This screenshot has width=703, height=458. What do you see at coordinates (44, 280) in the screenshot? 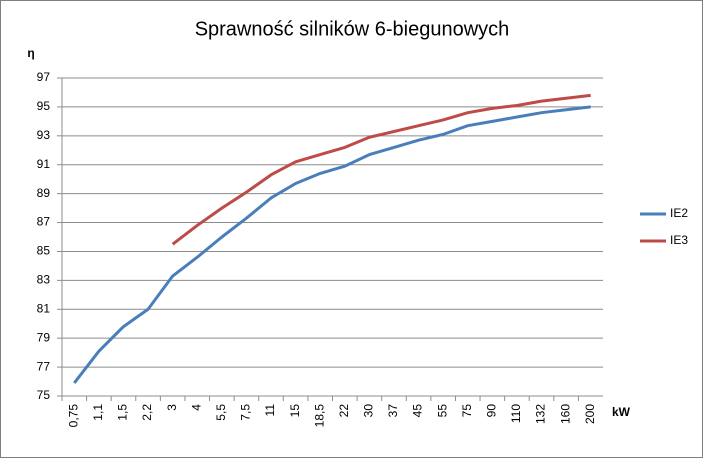
I see `y-tick-label: 83` at bounding box center [44, 280].